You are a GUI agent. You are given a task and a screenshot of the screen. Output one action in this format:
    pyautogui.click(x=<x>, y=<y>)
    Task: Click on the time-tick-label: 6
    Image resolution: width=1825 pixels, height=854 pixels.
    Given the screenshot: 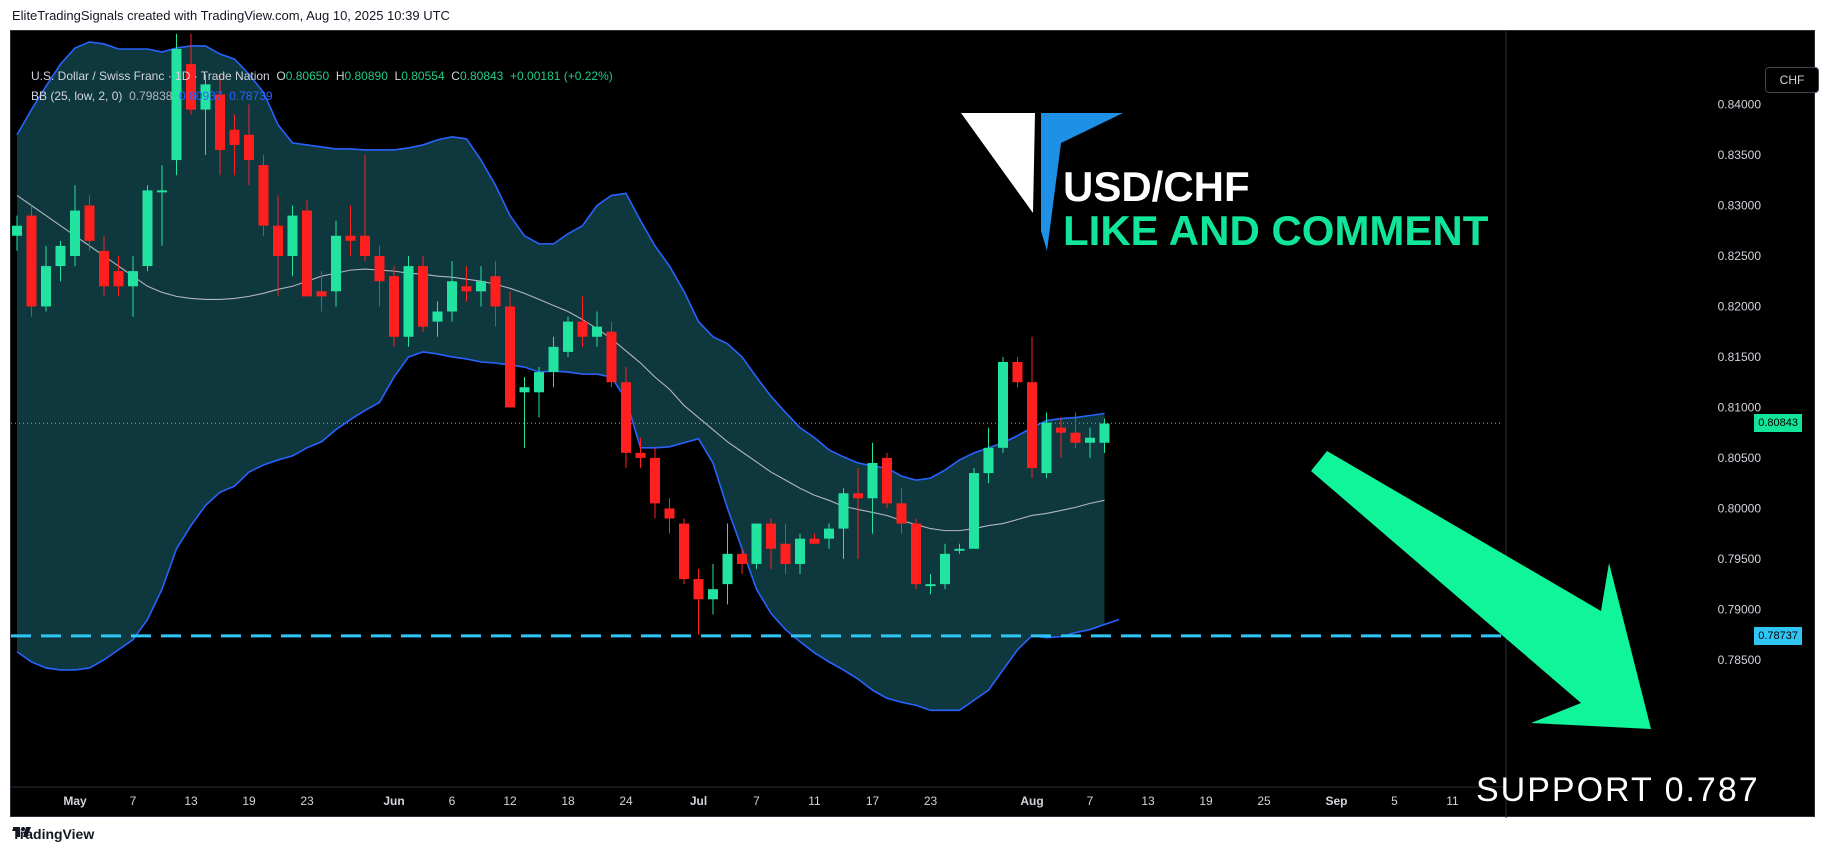 What is the action you would take?
    pyautogui.click(x=452, y=801)
    